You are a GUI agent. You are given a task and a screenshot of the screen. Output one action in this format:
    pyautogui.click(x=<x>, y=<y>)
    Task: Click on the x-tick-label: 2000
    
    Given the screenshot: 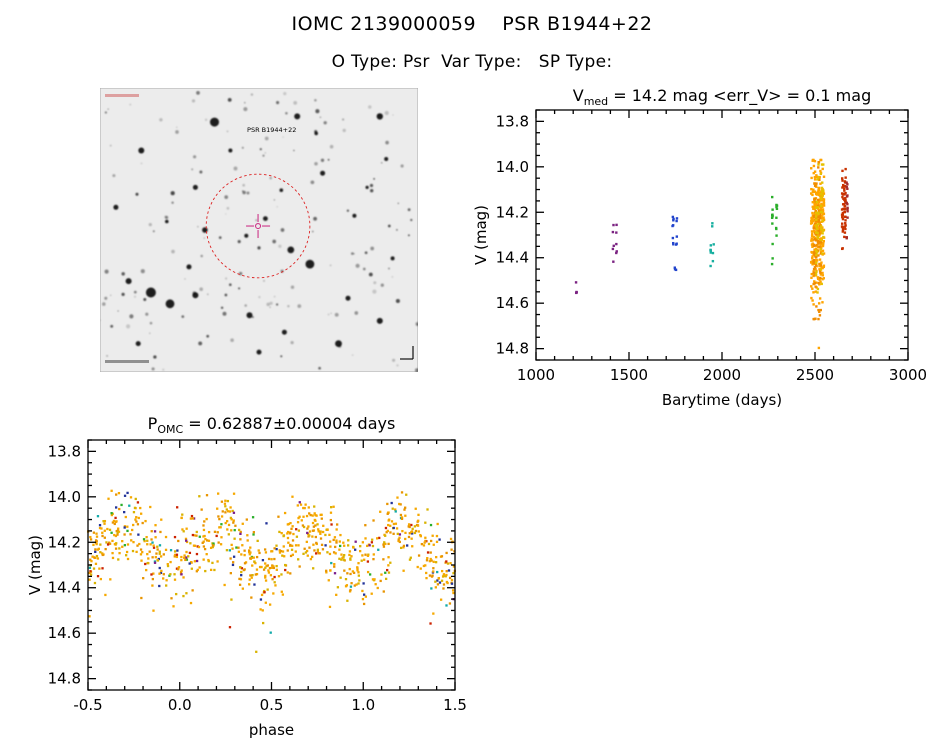 What is the action you would take?
    pyautogui.click(x=722, y=375)
    